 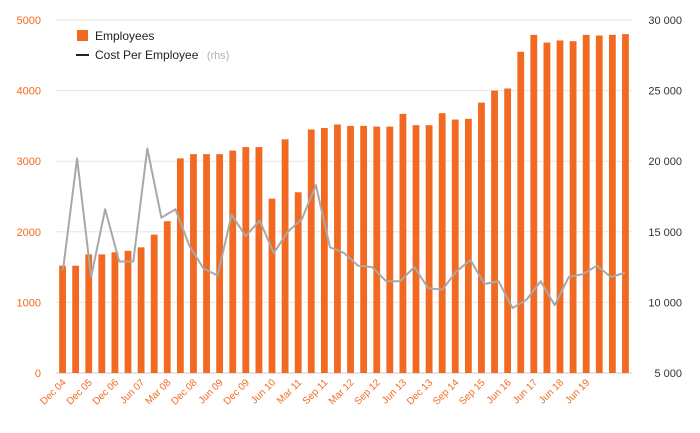 I want to click on x-tick-label: Dec 08, so click(x=184, y=392).